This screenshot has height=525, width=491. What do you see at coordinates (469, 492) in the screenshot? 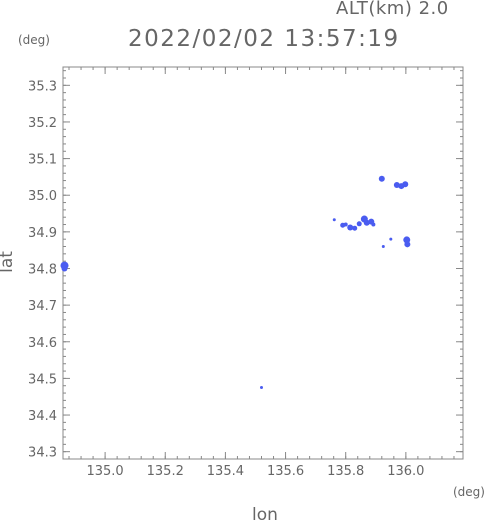
I see `x-unit-label: (deg)` at bounding box center [469, 492].